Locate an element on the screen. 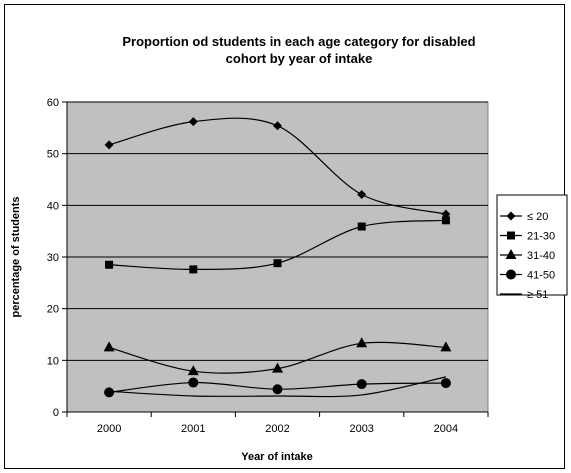 This screenshot has width=571, height=473. x-axis-label: Year of intake is located at coordinates (277, 457).